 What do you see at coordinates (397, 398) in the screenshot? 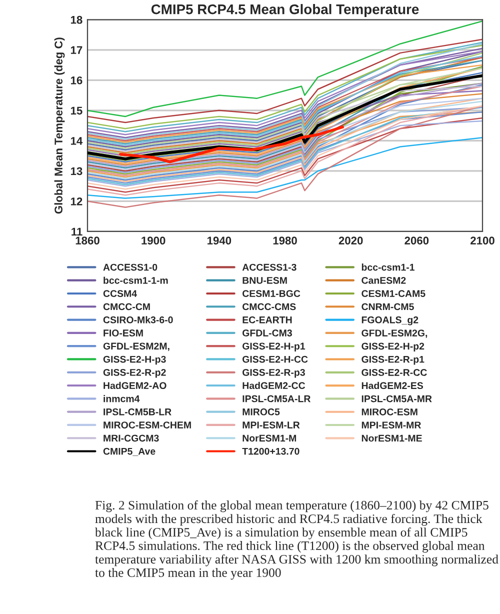
I see `legend-label: IPSL-CM5A-MR` at bounding box center [397, 398].